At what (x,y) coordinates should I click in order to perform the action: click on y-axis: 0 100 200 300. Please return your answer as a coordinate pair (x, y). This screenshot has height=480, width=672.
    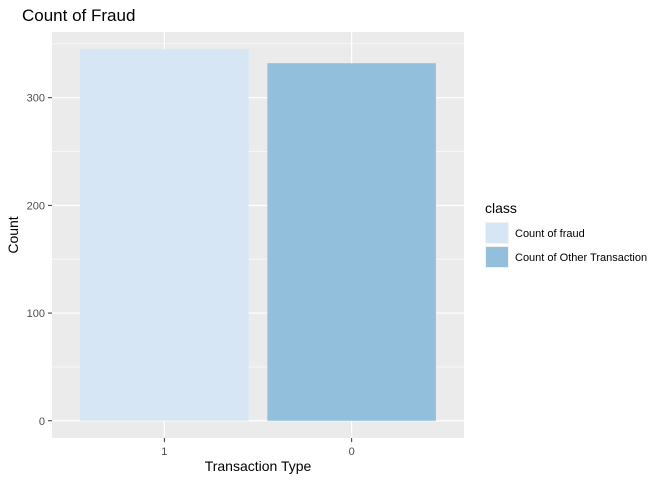
    Looking at the image, I should click on (39, 260).